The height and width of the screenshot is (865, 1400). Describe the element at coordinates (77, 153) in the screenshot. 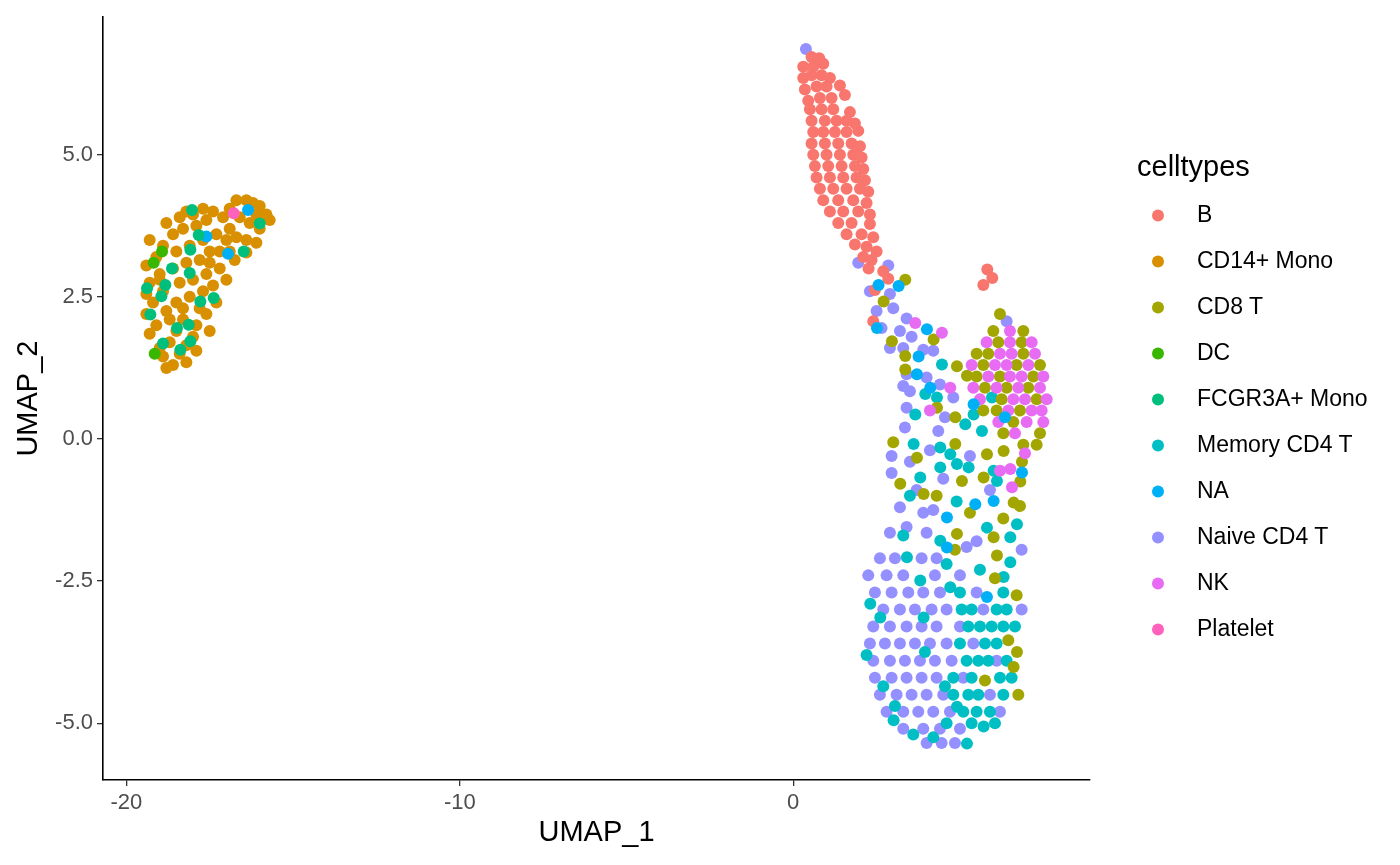

I see `y-tick-label: 5.0` at that location.